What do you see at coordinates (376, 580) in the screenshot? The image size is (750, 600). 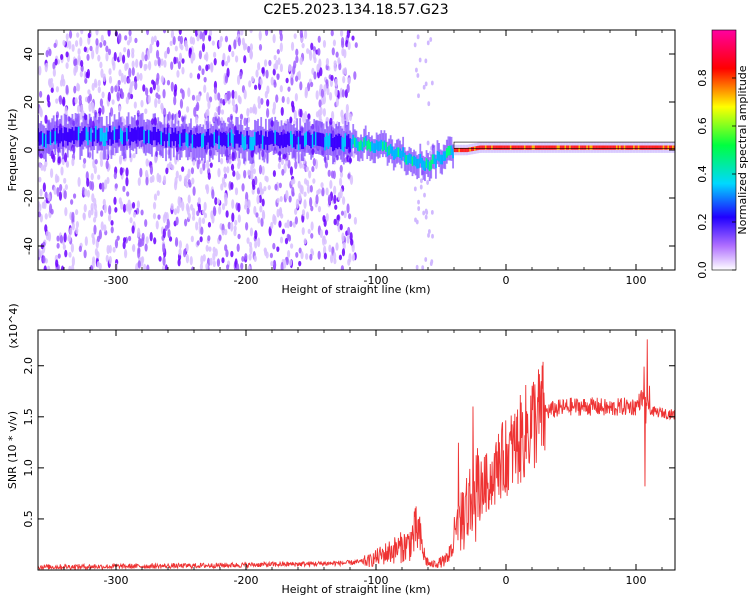 I see `x-tick-label: -100` at bounding box center [376, 580].